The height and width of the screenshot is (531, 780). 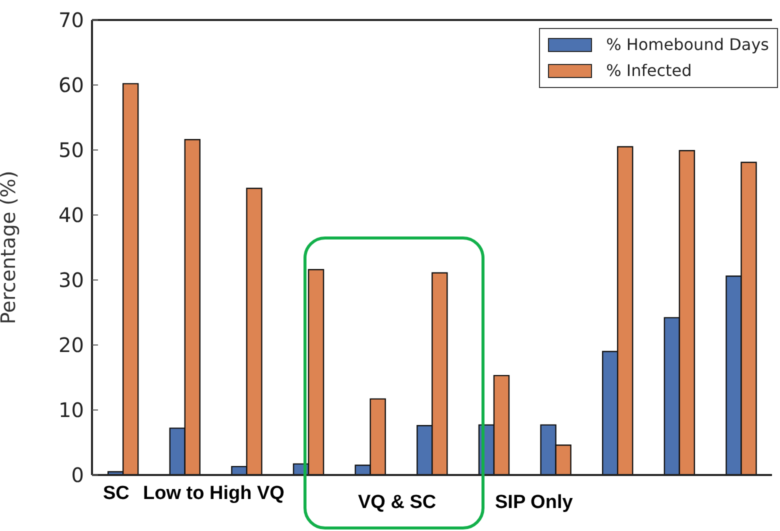 What do you see at coordinates (116, 494) in the screenshot?
I see `text: SC` at bounding box center [116, 494].